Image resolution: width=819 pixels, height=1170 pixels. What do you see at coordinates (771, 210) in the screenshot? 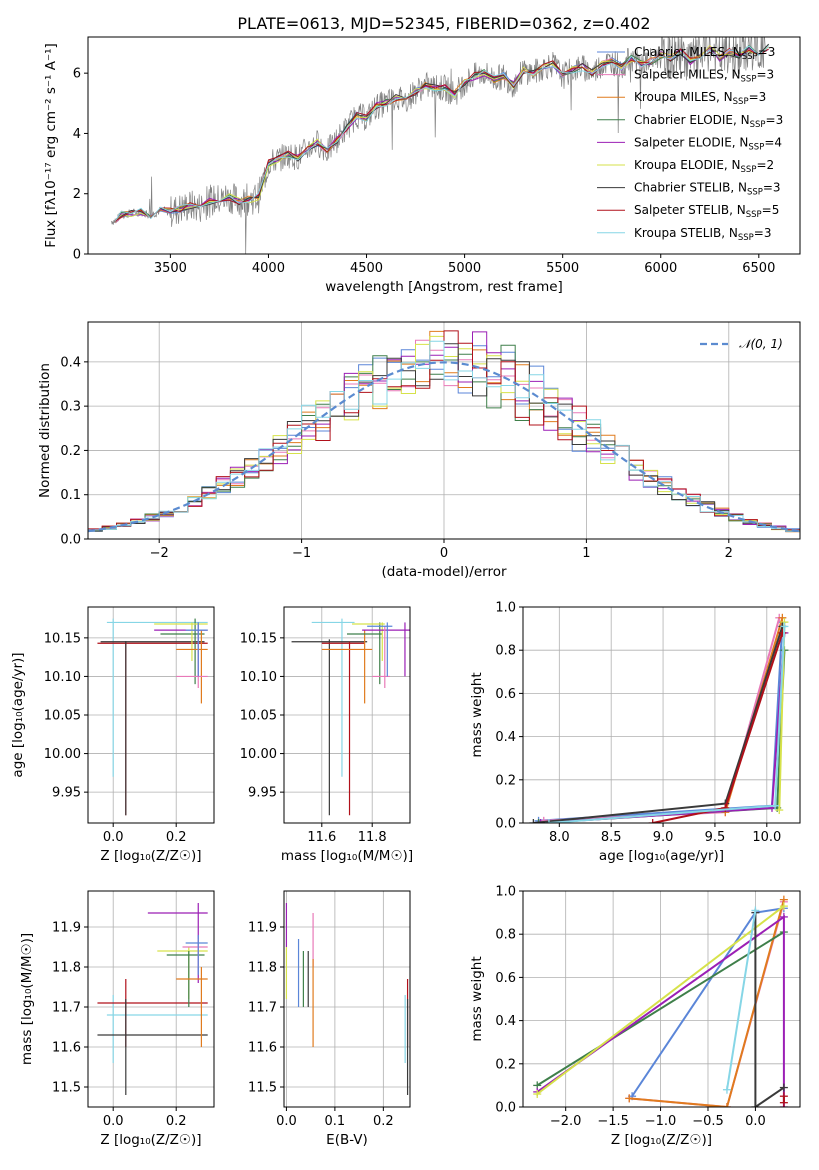
I see `legend-tail: =5` at bounding box center [771, 210].